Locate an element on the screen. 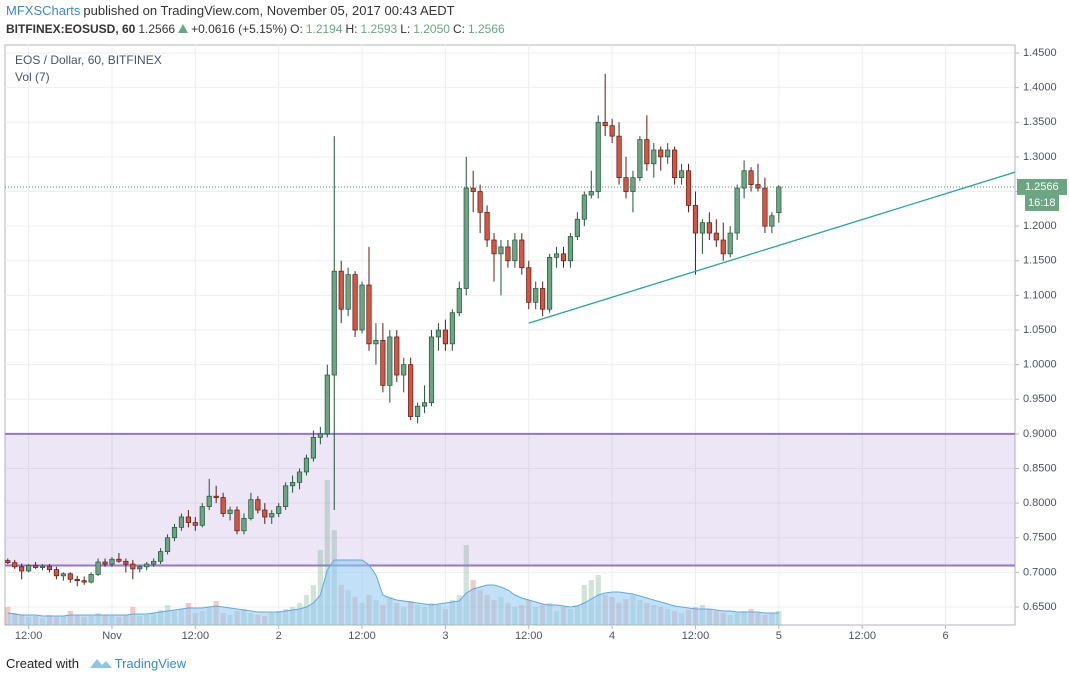  trendline is located at coordinates (771, 247).